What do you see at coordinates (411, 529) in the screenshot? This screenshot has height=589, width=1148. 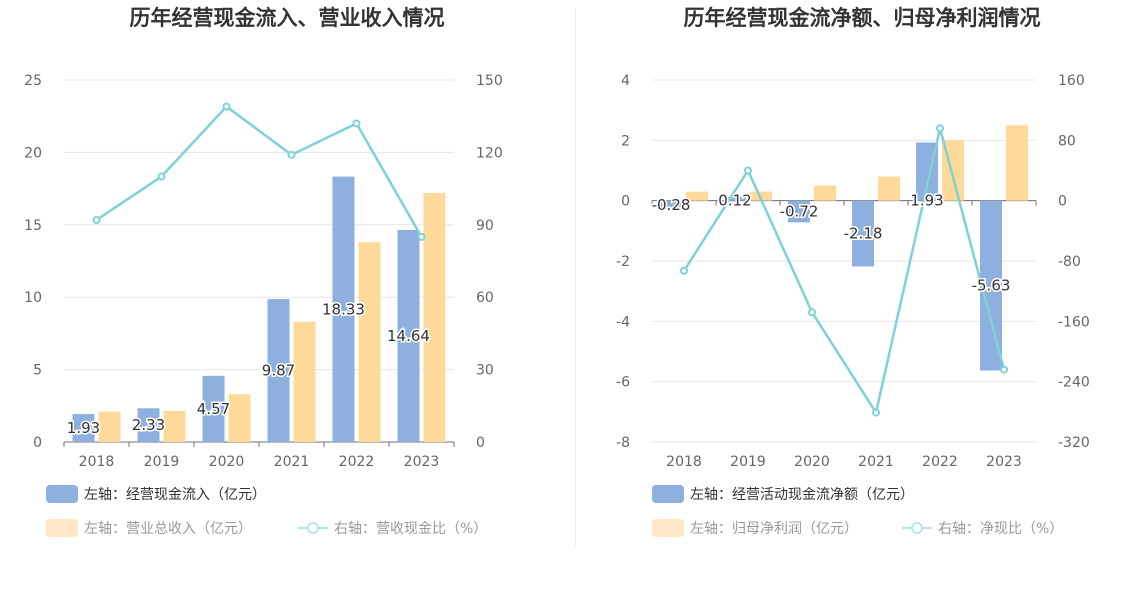 I see `legend-label-revenue-cash-ratio: 右轴：营收现金比（%）` at bounding box center [411, 529].